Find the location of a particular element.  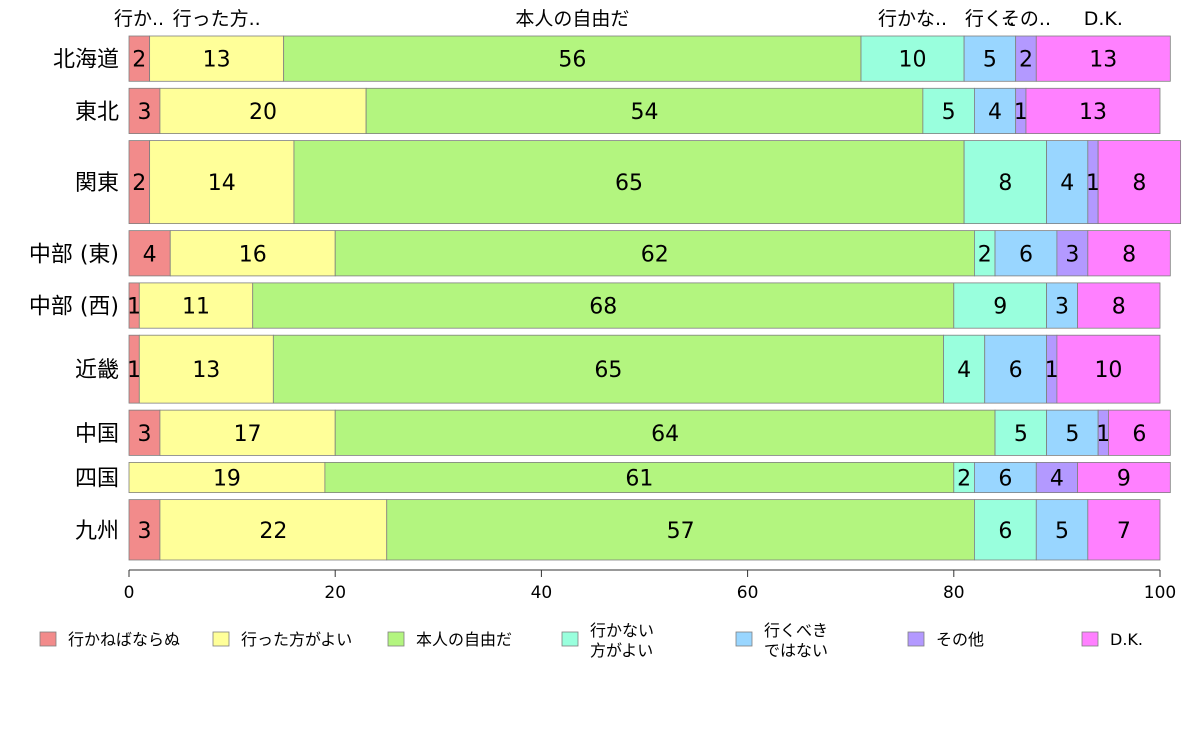

bar-row: 2 14 65 8 4 1 8 関東 is located at coordinates (628, 182).